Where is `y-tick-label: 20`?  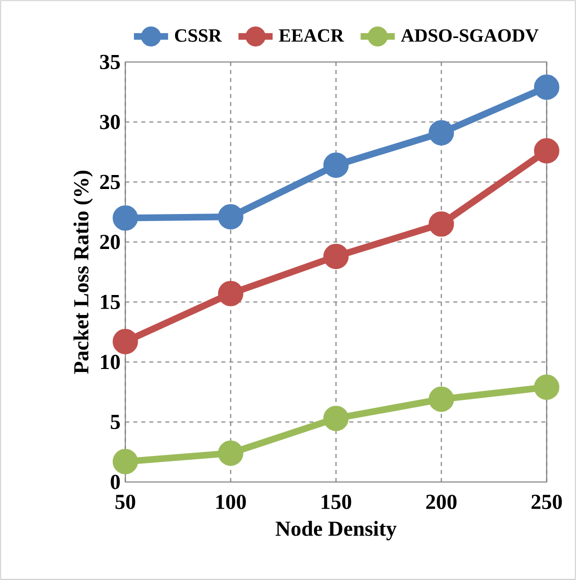
y-tick-label: 20 is located at coordinates (110, 242).